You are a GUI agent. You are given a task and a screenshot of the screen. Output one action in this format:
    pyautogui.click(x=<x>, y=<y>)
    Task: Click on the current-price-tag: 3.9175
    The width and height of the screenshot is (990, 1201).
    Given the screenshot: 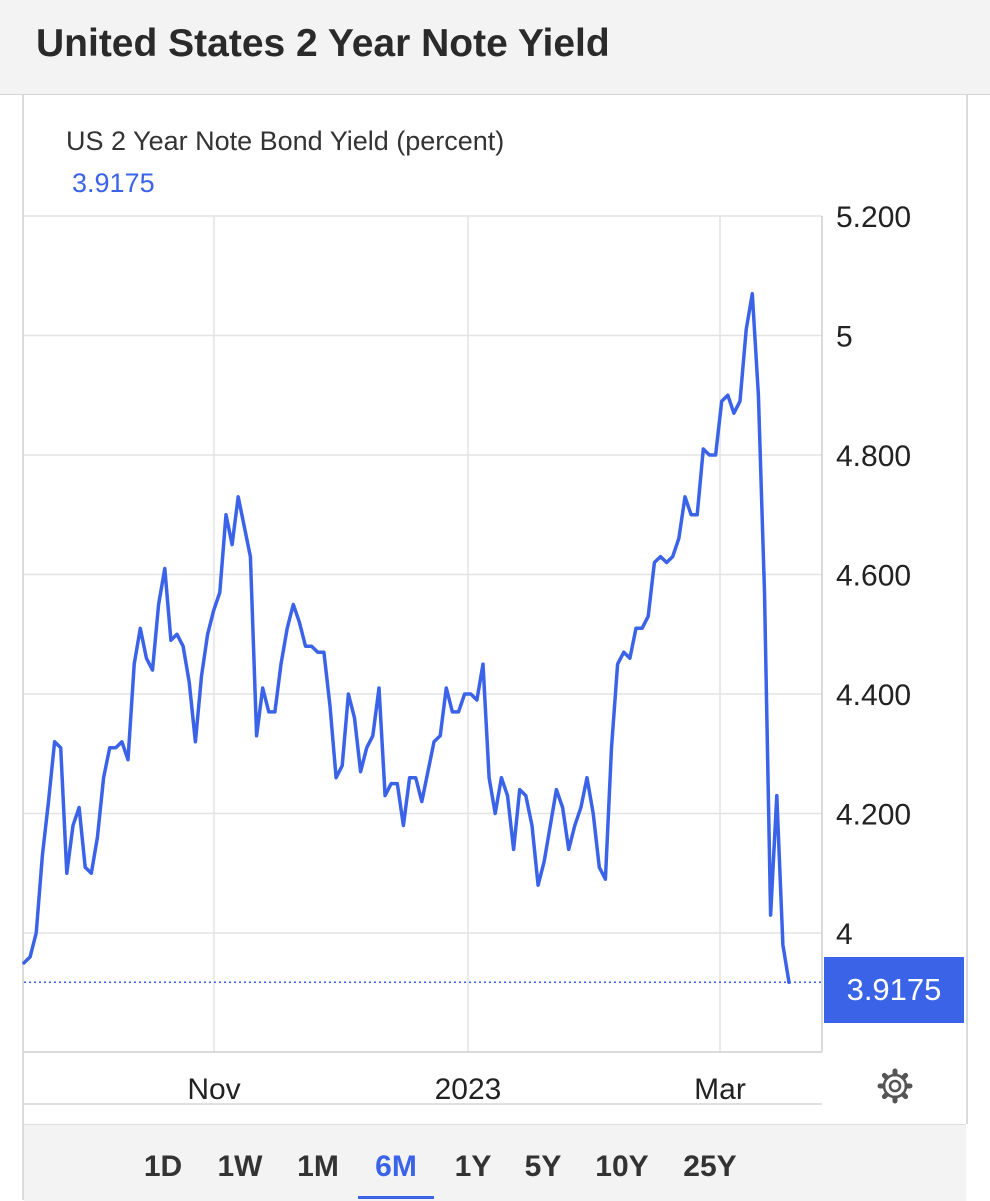 What is the action you would take?
    pyautogui.click(x=894, y=990)
    